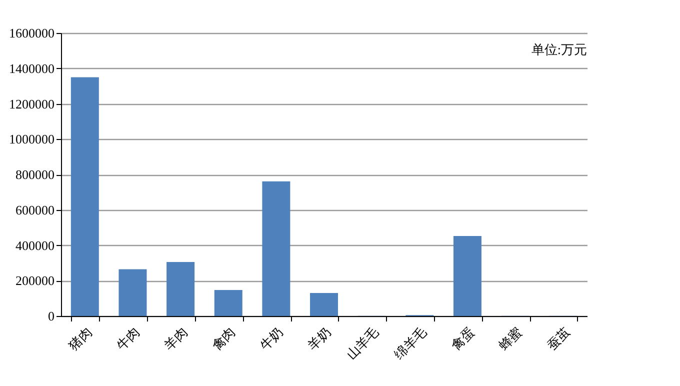  I want to click on y-tick-label: 1600000, so click(31, 33).